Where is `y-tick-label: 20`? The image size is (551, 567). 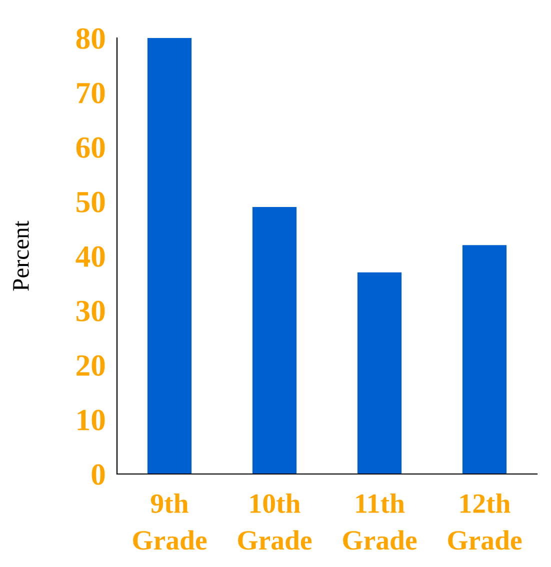
y-tick-label: 20 is located at coordinates (90, 365).